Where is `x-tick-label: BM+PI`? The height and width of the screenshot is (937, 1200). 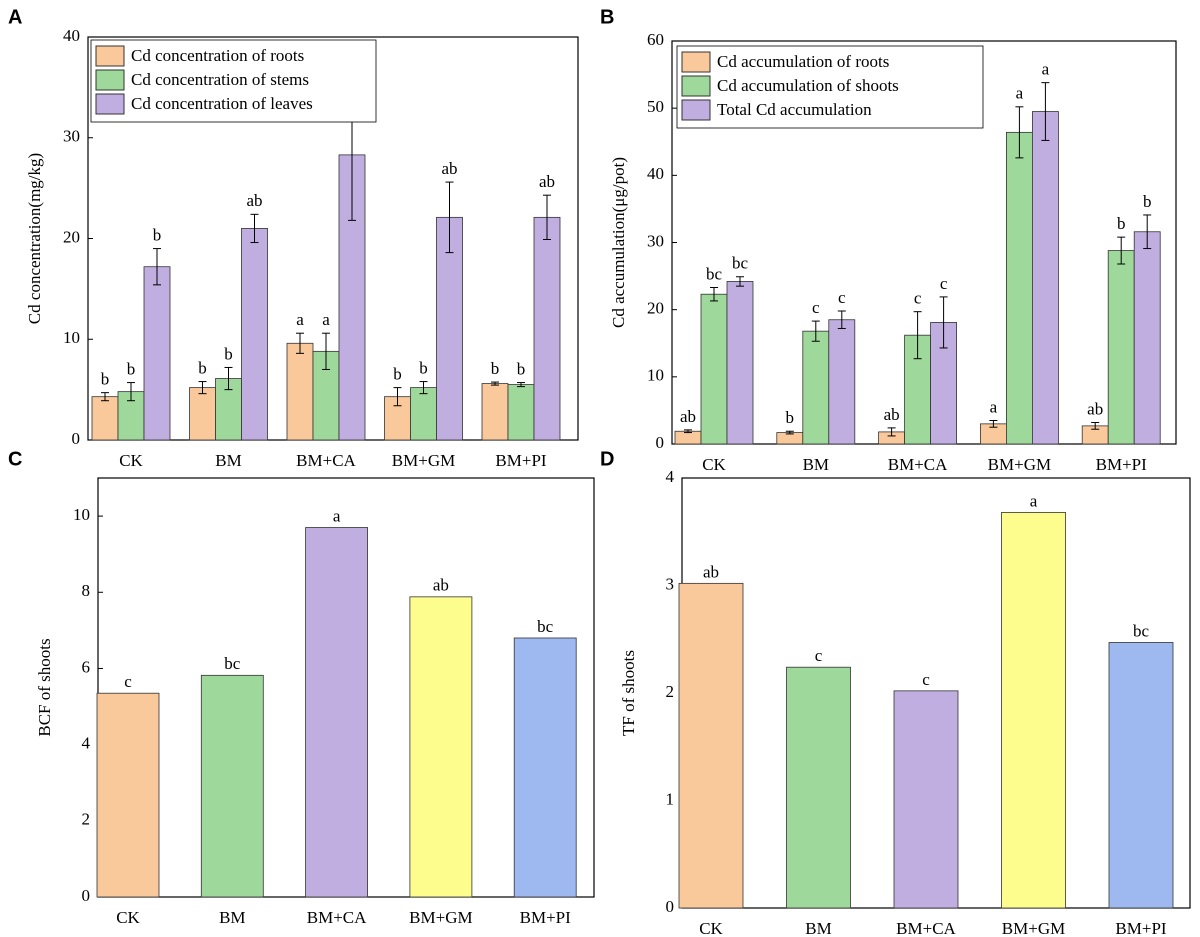
x-tick-label: BM+PI is located at coordinates (1121, 464).